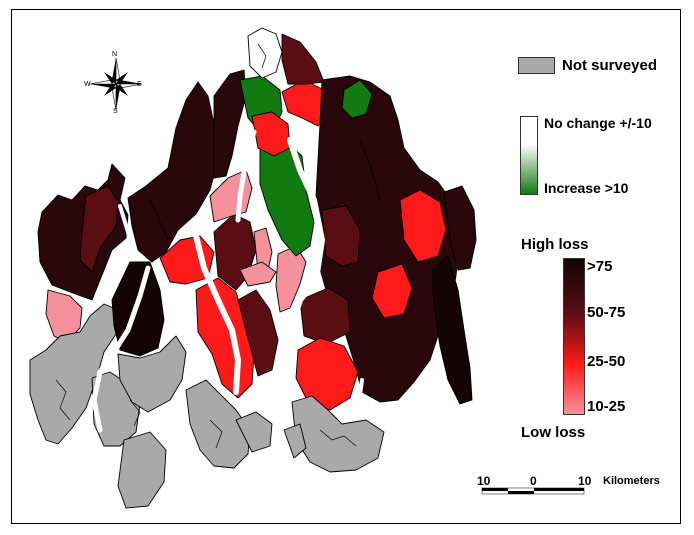 The height and width of the screenshot is (535, 694). What do you see at coordinates (265, 53) in the screenshot?
I see `region-north-no-change` at bounding box center [265, 53].